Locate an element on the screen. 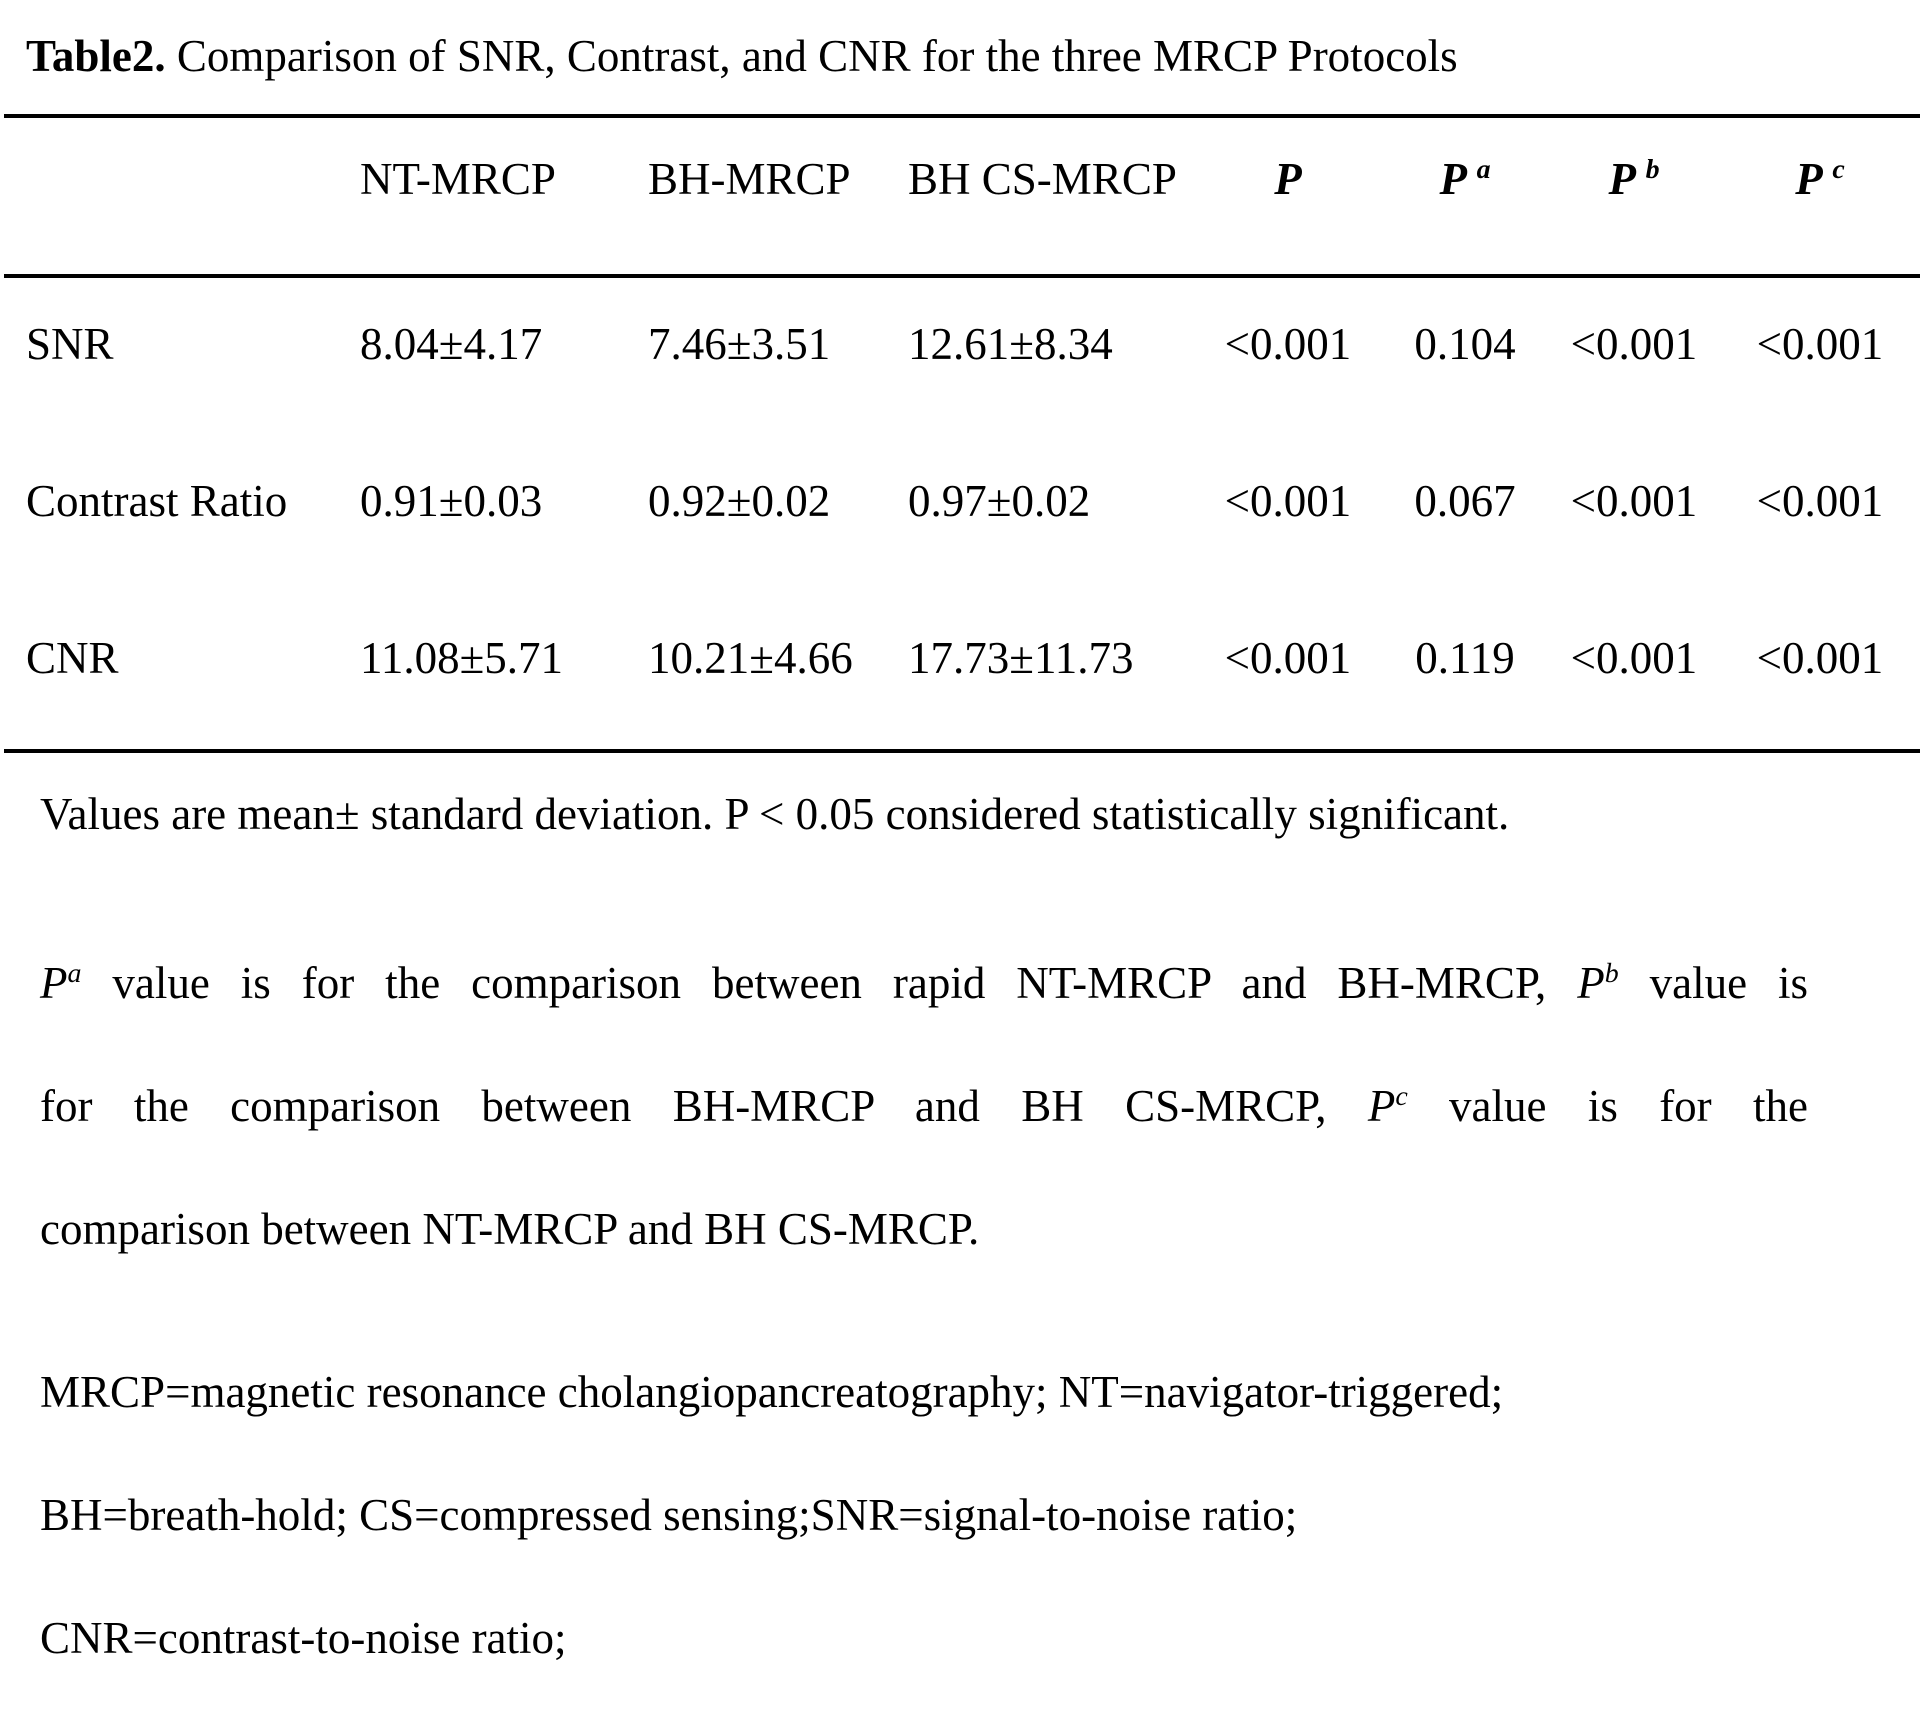 This screenshot has width=1924, height=1716. p-definitions-text: value is is located at coordinates (1713, 983).